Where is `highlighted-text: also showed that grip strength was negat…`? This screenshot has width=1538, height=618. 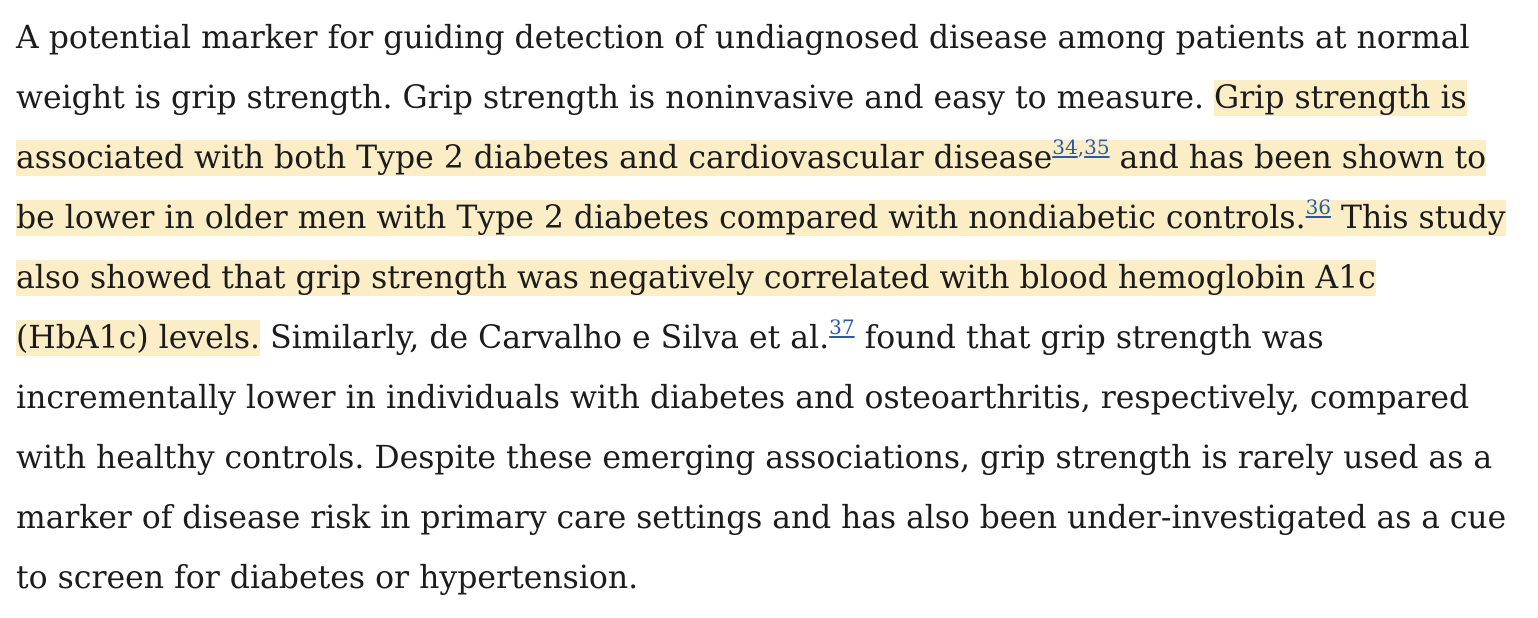
highlighted-text: also showed that grip strength was negat… is located at coordinates (696, 278).